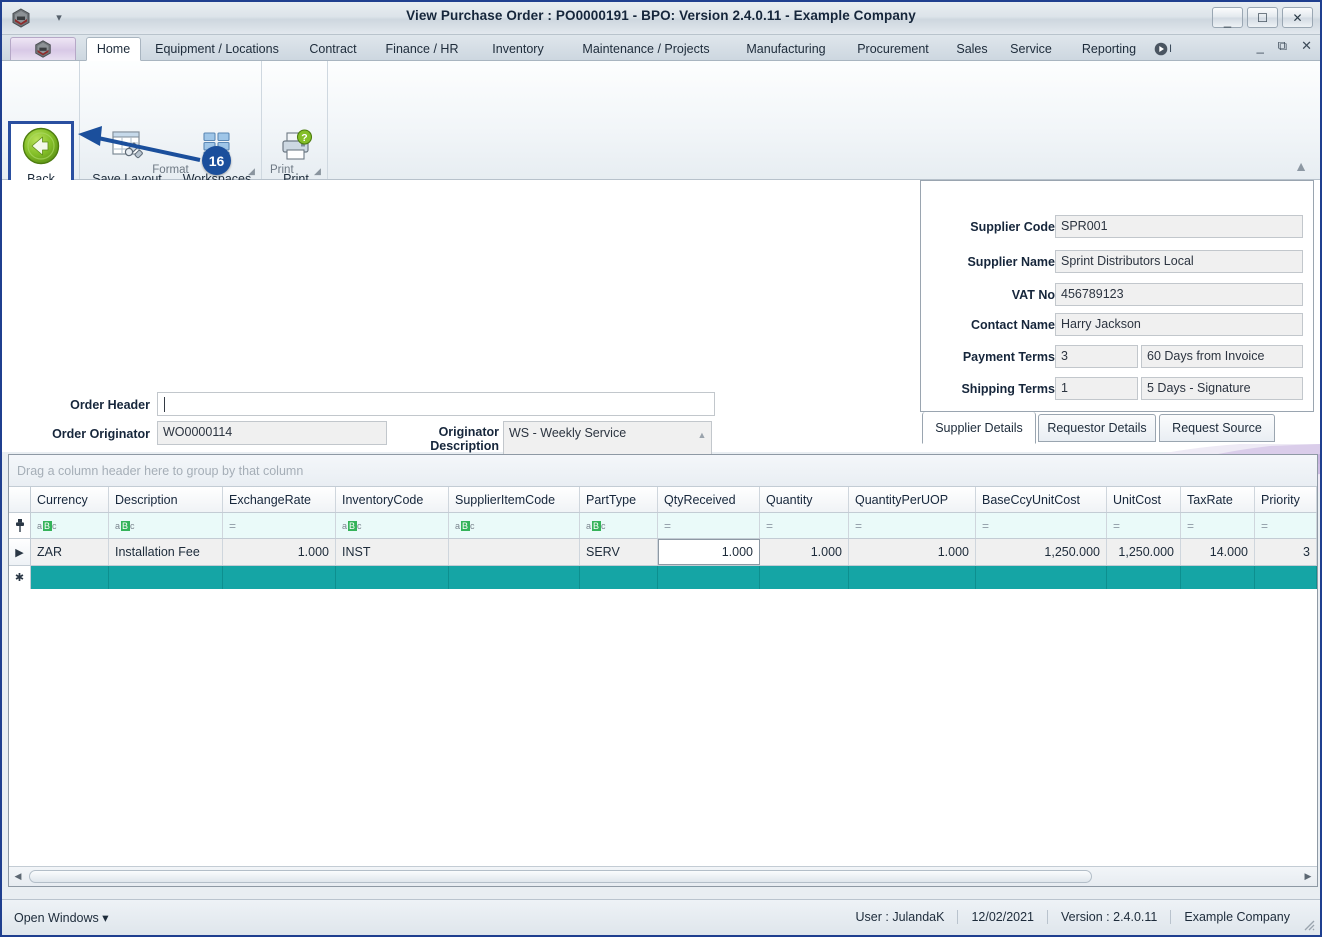  What do you see at coordinates (279, 552) in the screenshot?
I see `cell-exchangerate: 1.000` at bounding box center [279, 552].